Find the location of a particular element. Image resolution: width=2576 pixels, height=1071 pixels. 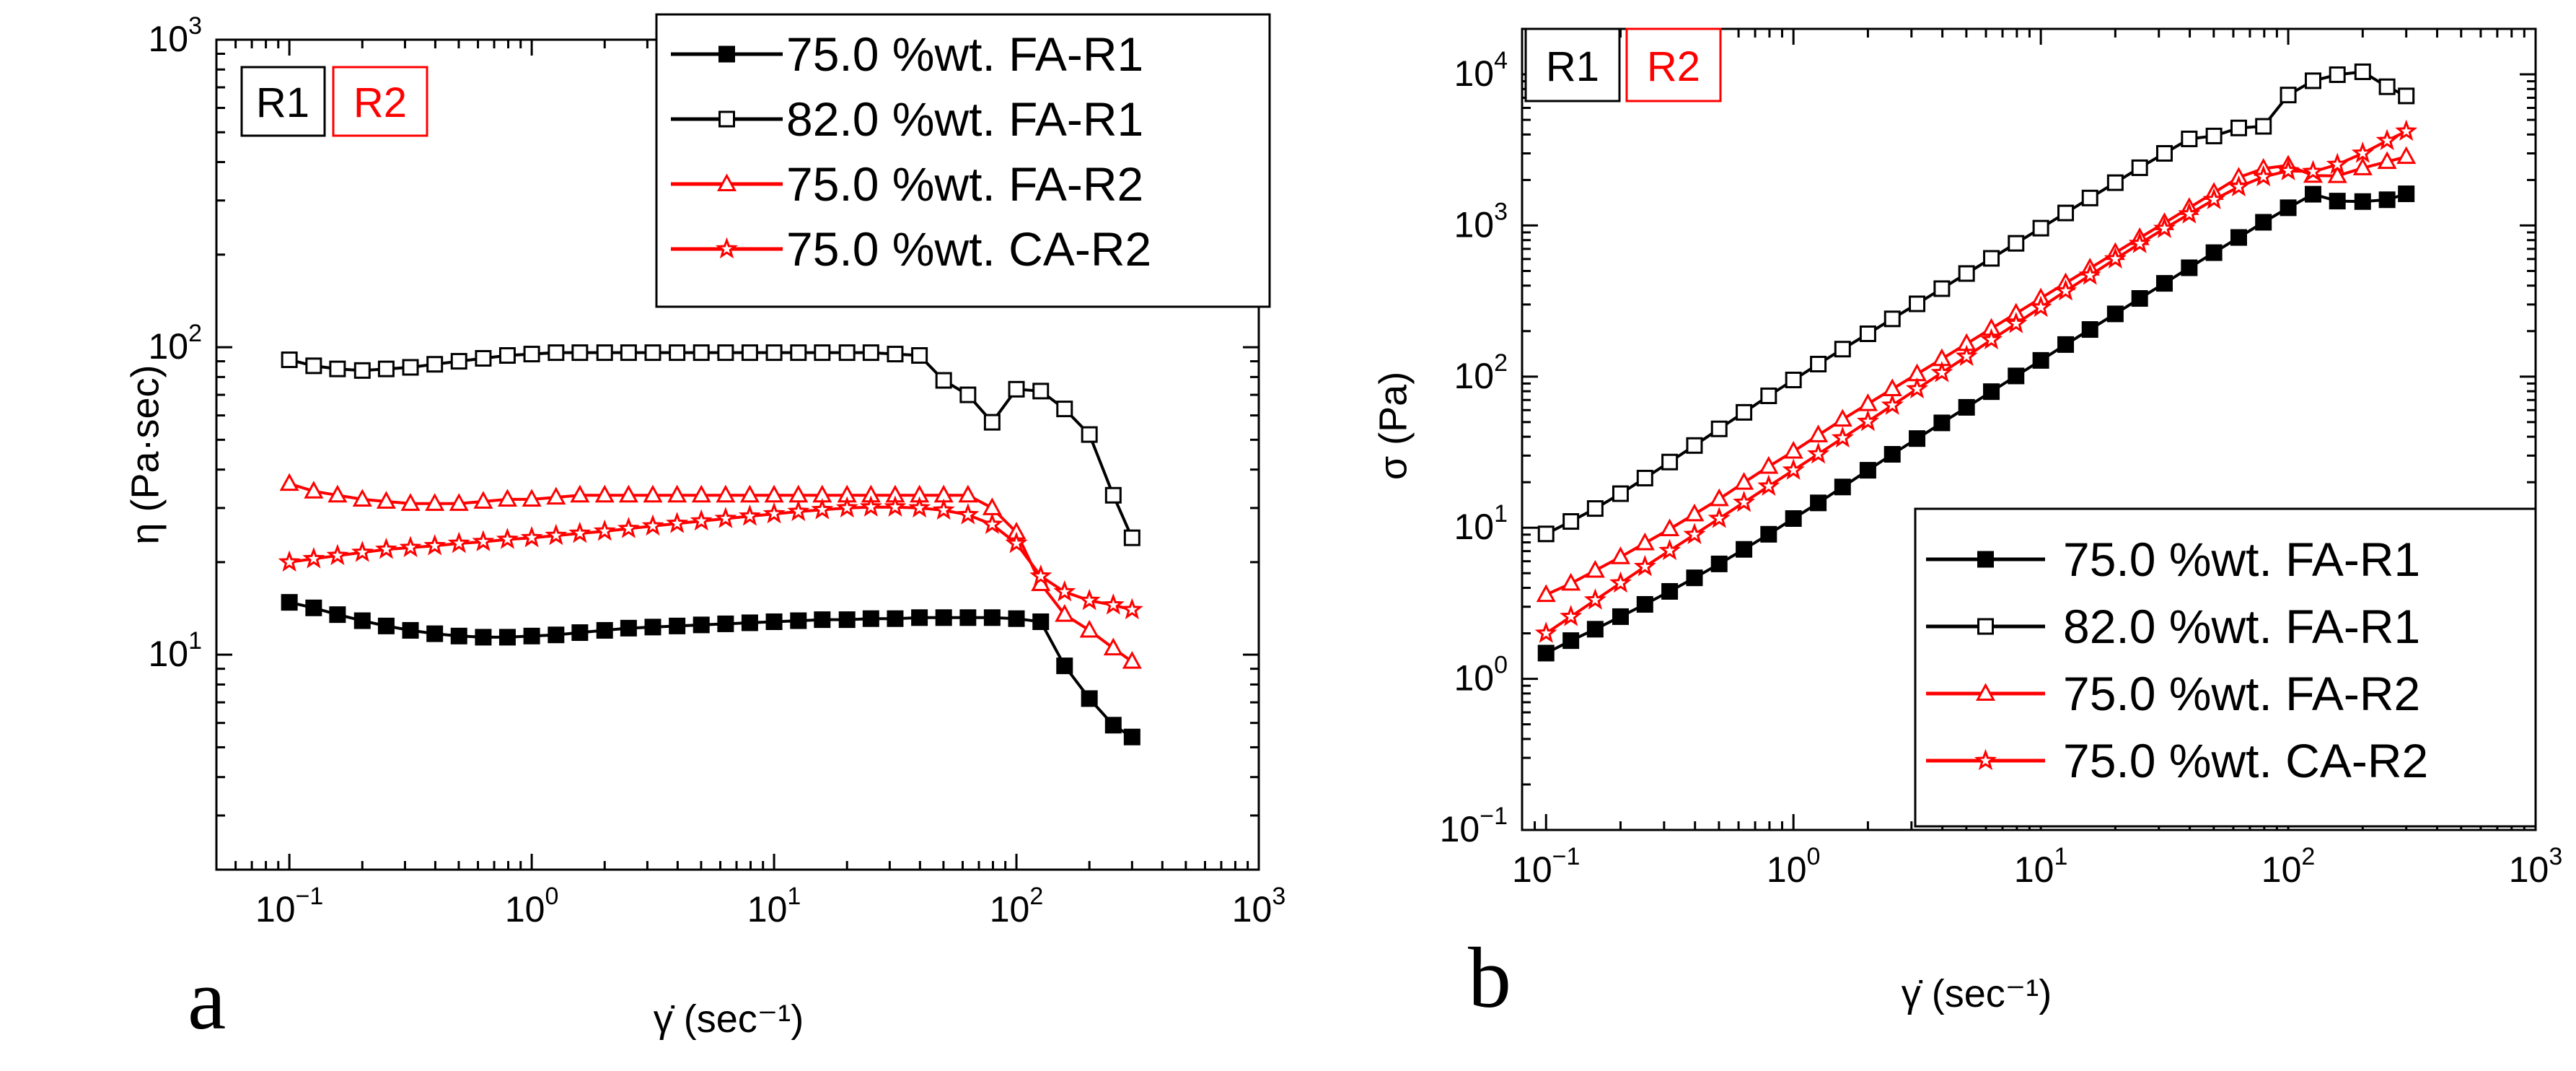

tag-r1-box is located at coordinates (283, 101).